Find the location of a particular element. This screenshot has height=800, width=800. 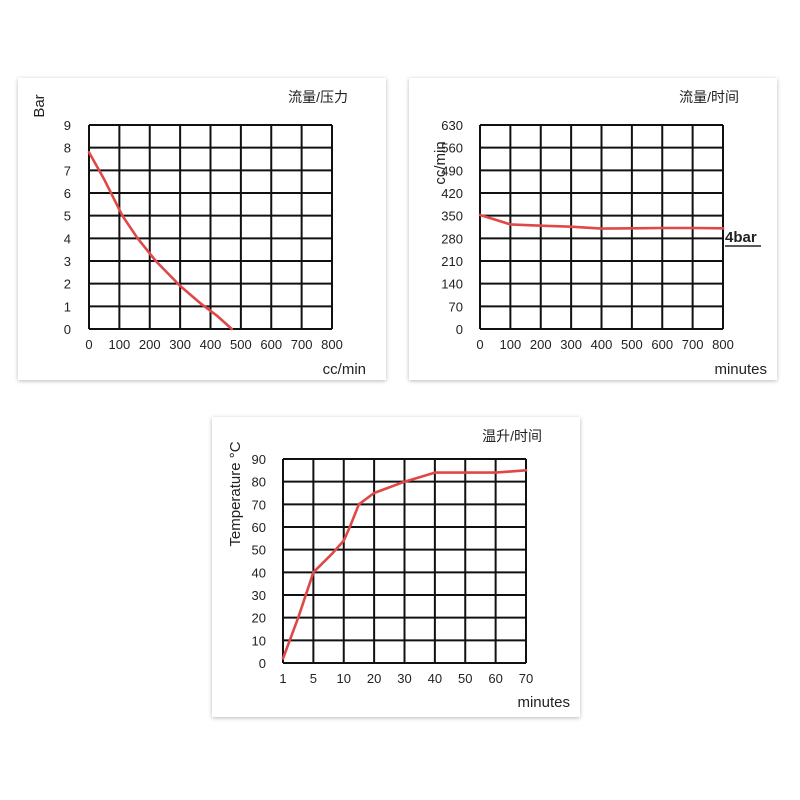

y-tick-label: 210 is located at coordinates (452, 261).